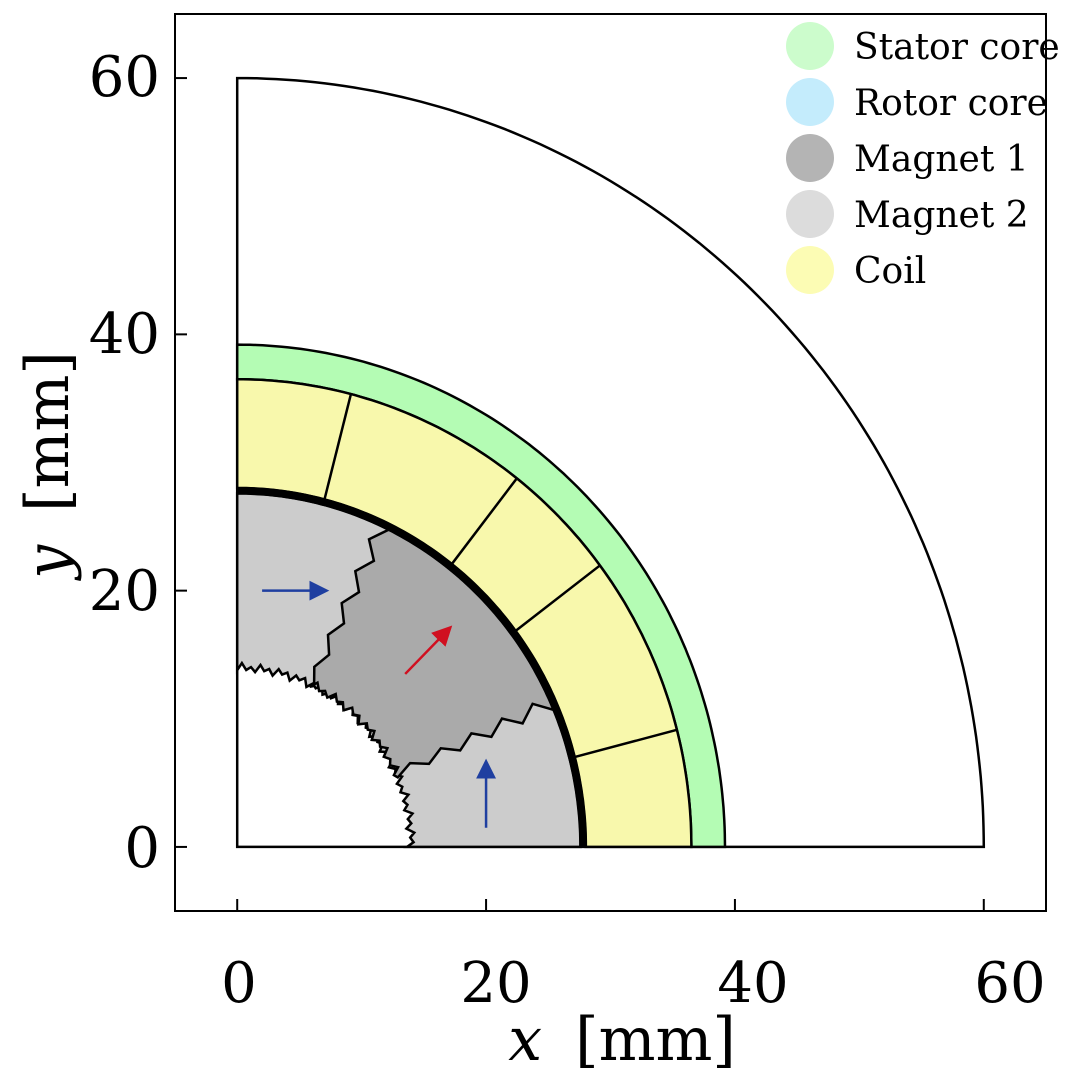 The width and height of the screenshot is (1089, 1089). I want to click on y-axis-var: y, so click(48, 563).